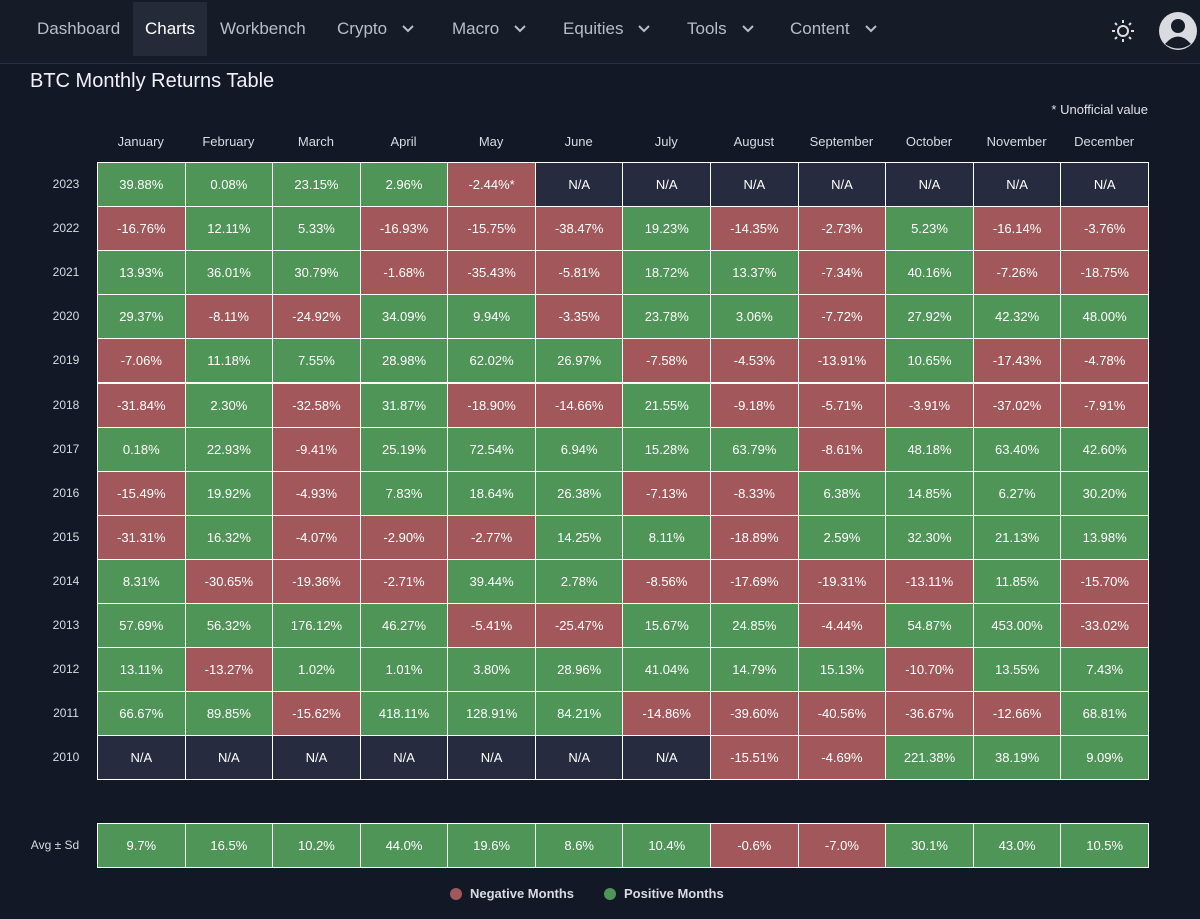 Image resolution: width=1200 pixels, height=919 pixels. What do you see at coordinates (579, 273) in the screenshot?
I see `return-cell: -5.81%` at bounding box center [579, 273].